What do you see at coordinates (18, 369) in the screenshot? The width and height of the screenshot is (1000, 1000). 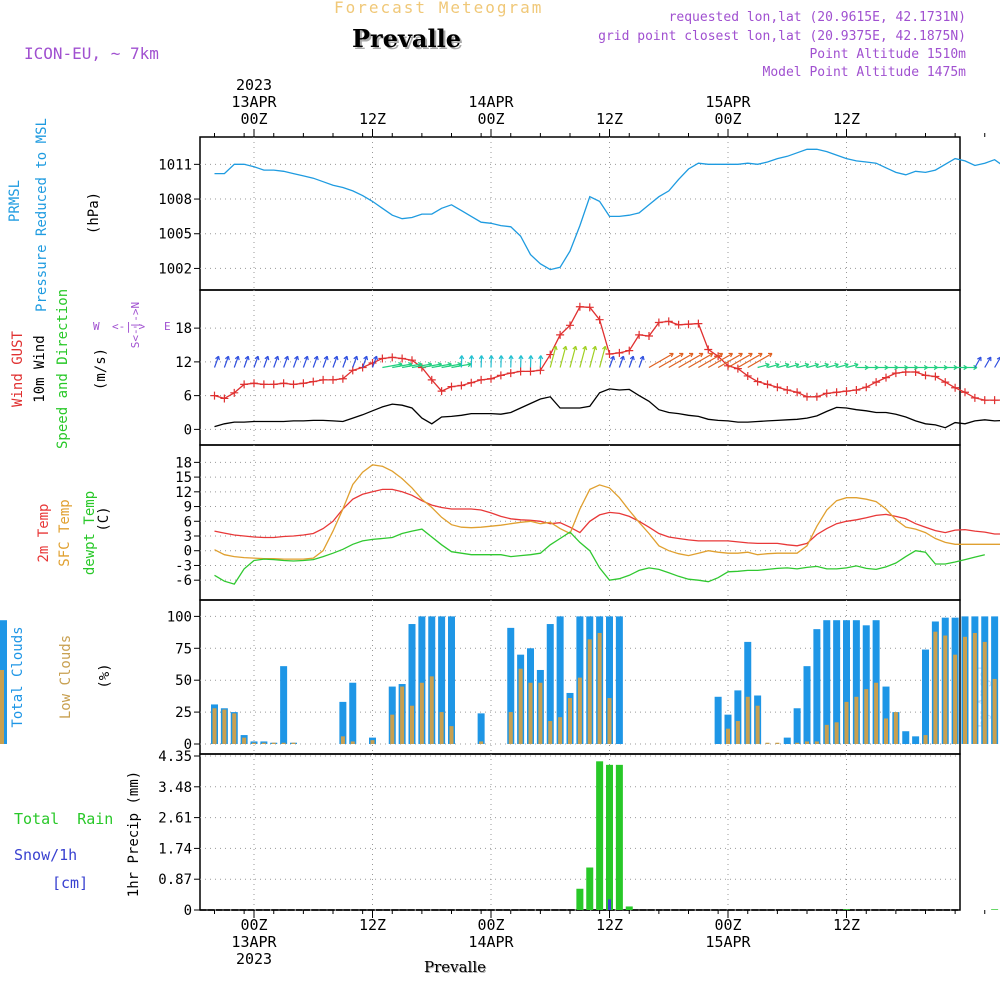 I see `wind-label-1: Wind GUST` at bounding box center [18, 369].